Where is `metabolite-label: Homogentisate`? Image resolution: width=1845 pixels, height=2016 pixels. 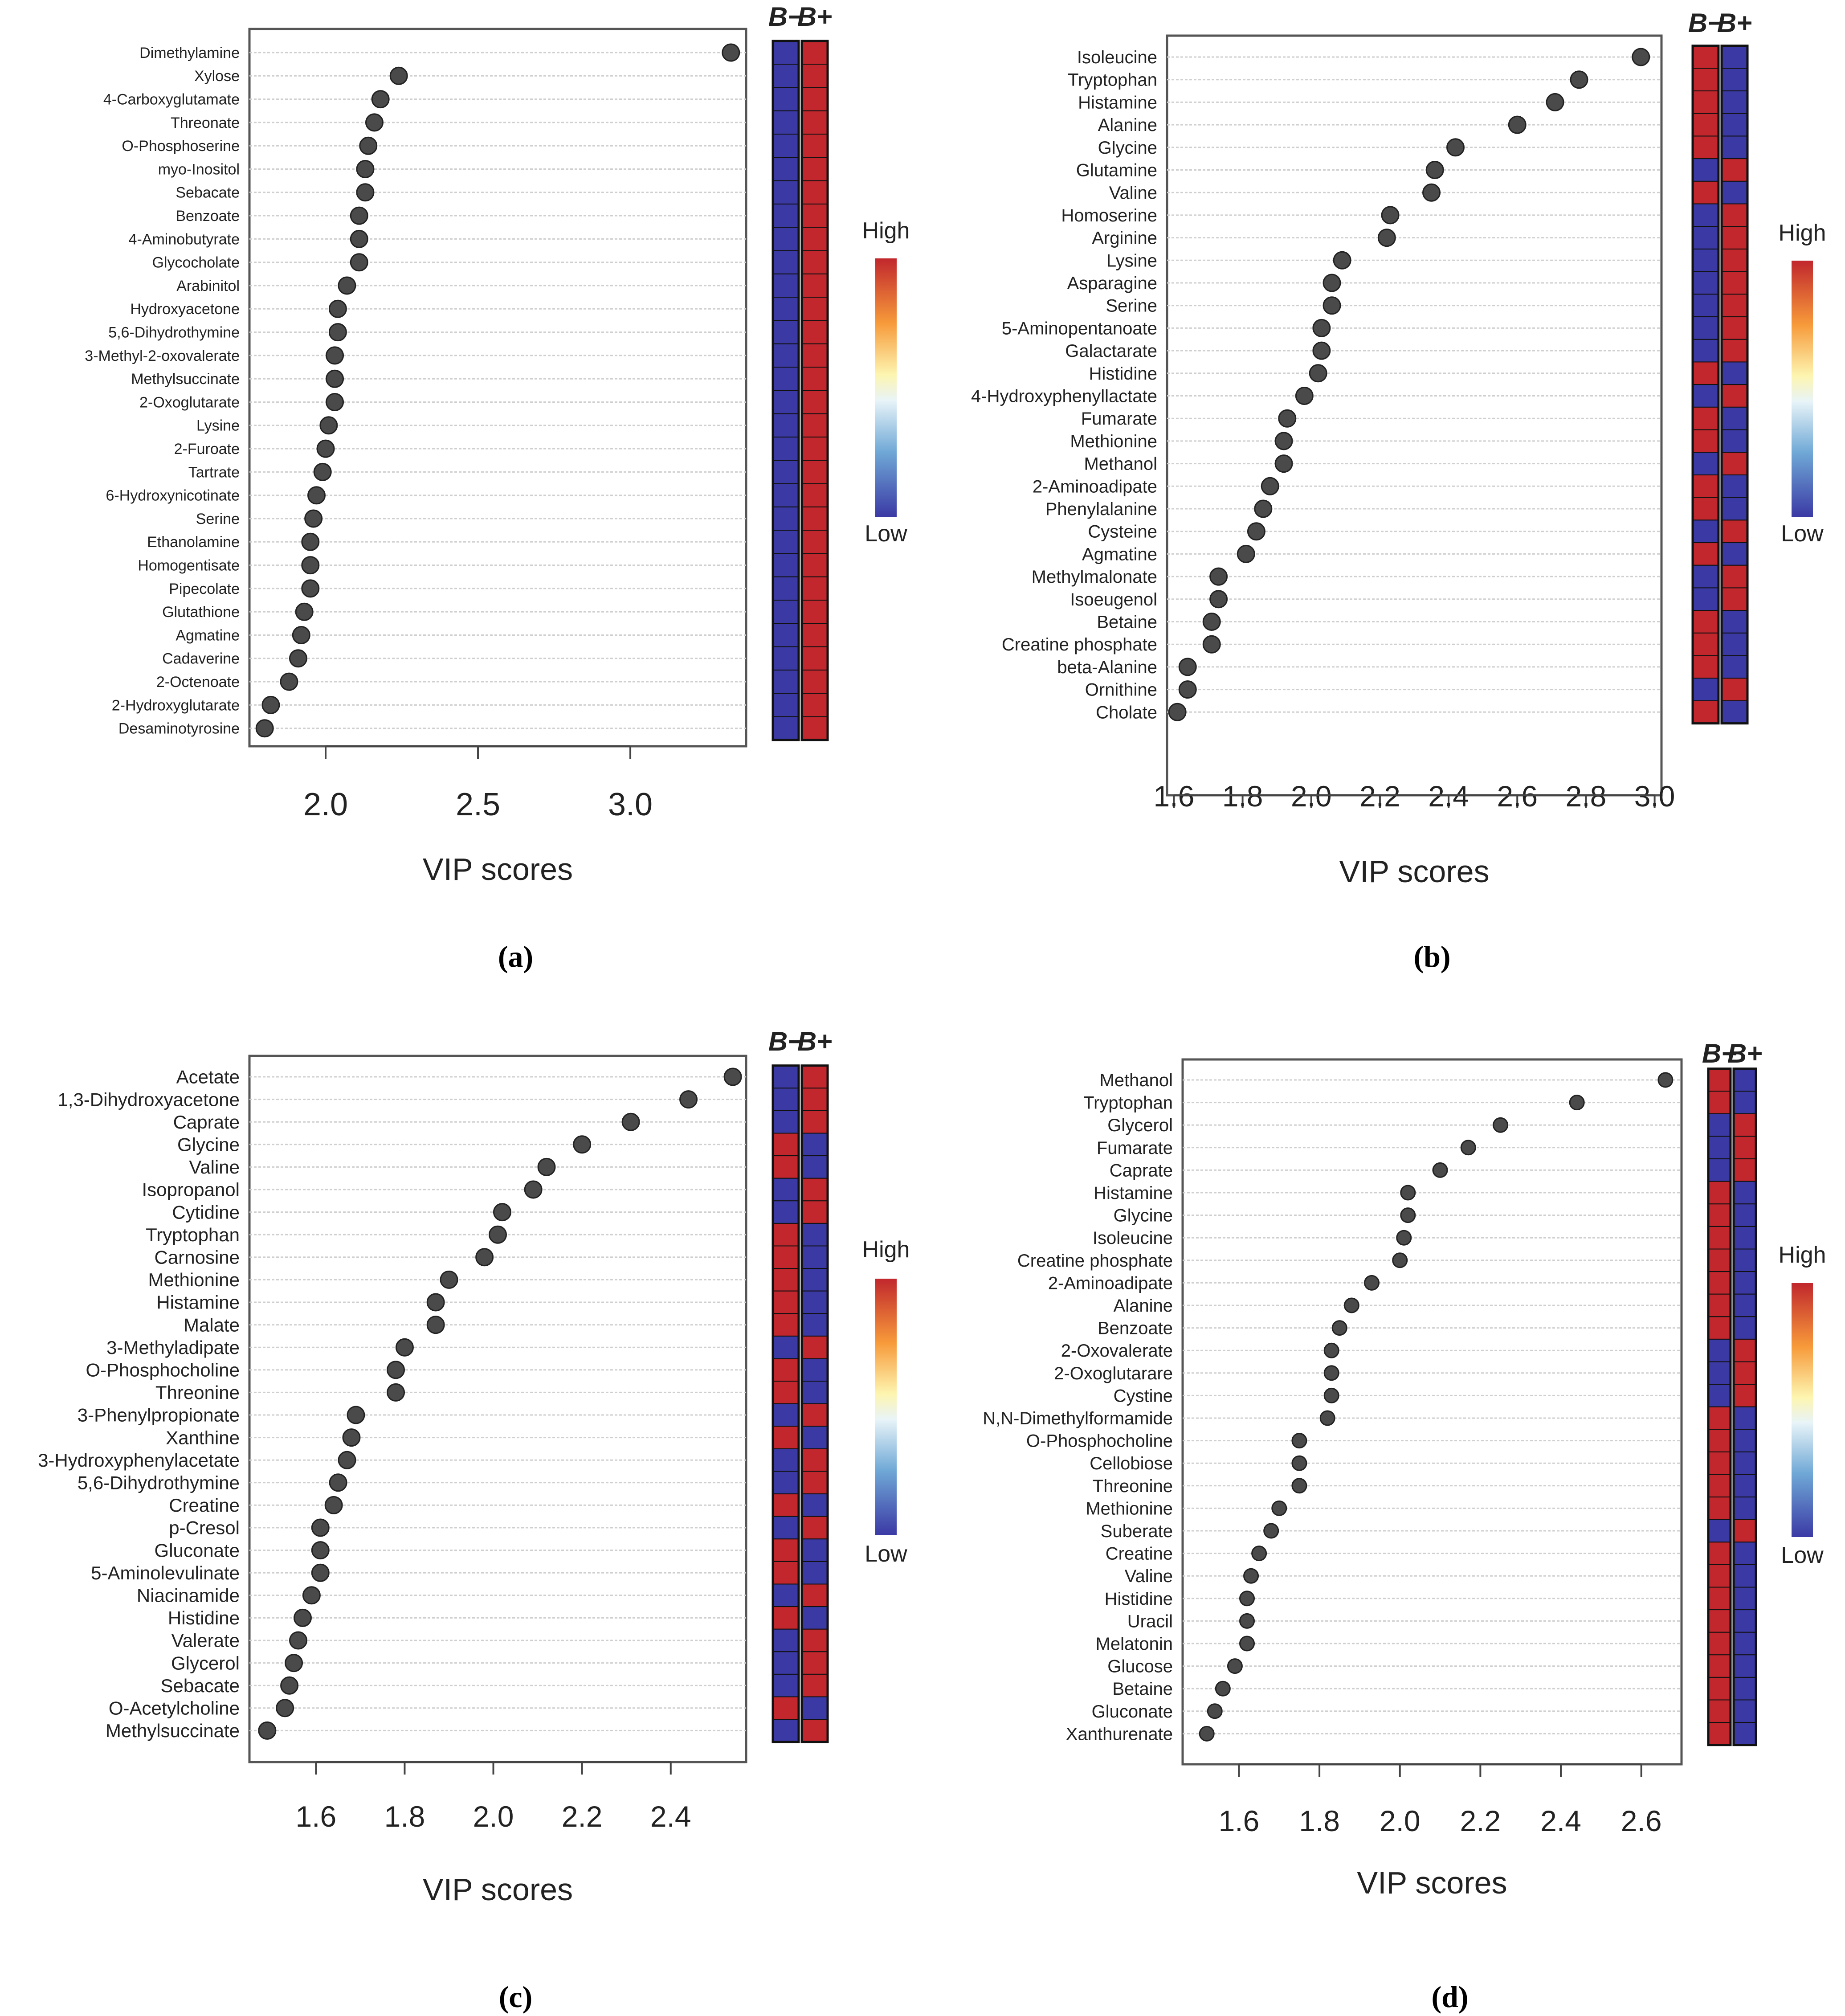 metabolite-label: Homogentisate is located at coordinates (189, 565).